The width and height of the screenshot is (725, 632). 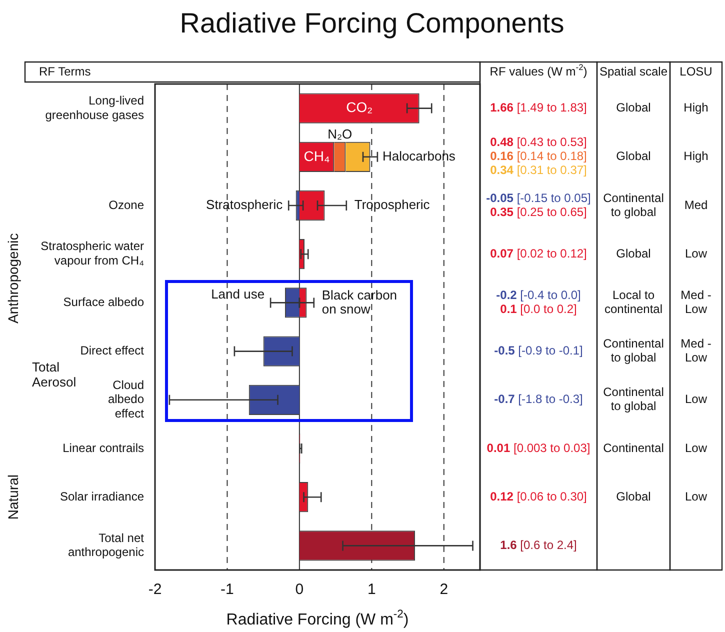 What do you see at coordinates (245, 204) in the screenshot?
I see `annotation: Stratospheric` at bounding box center [245, 204].